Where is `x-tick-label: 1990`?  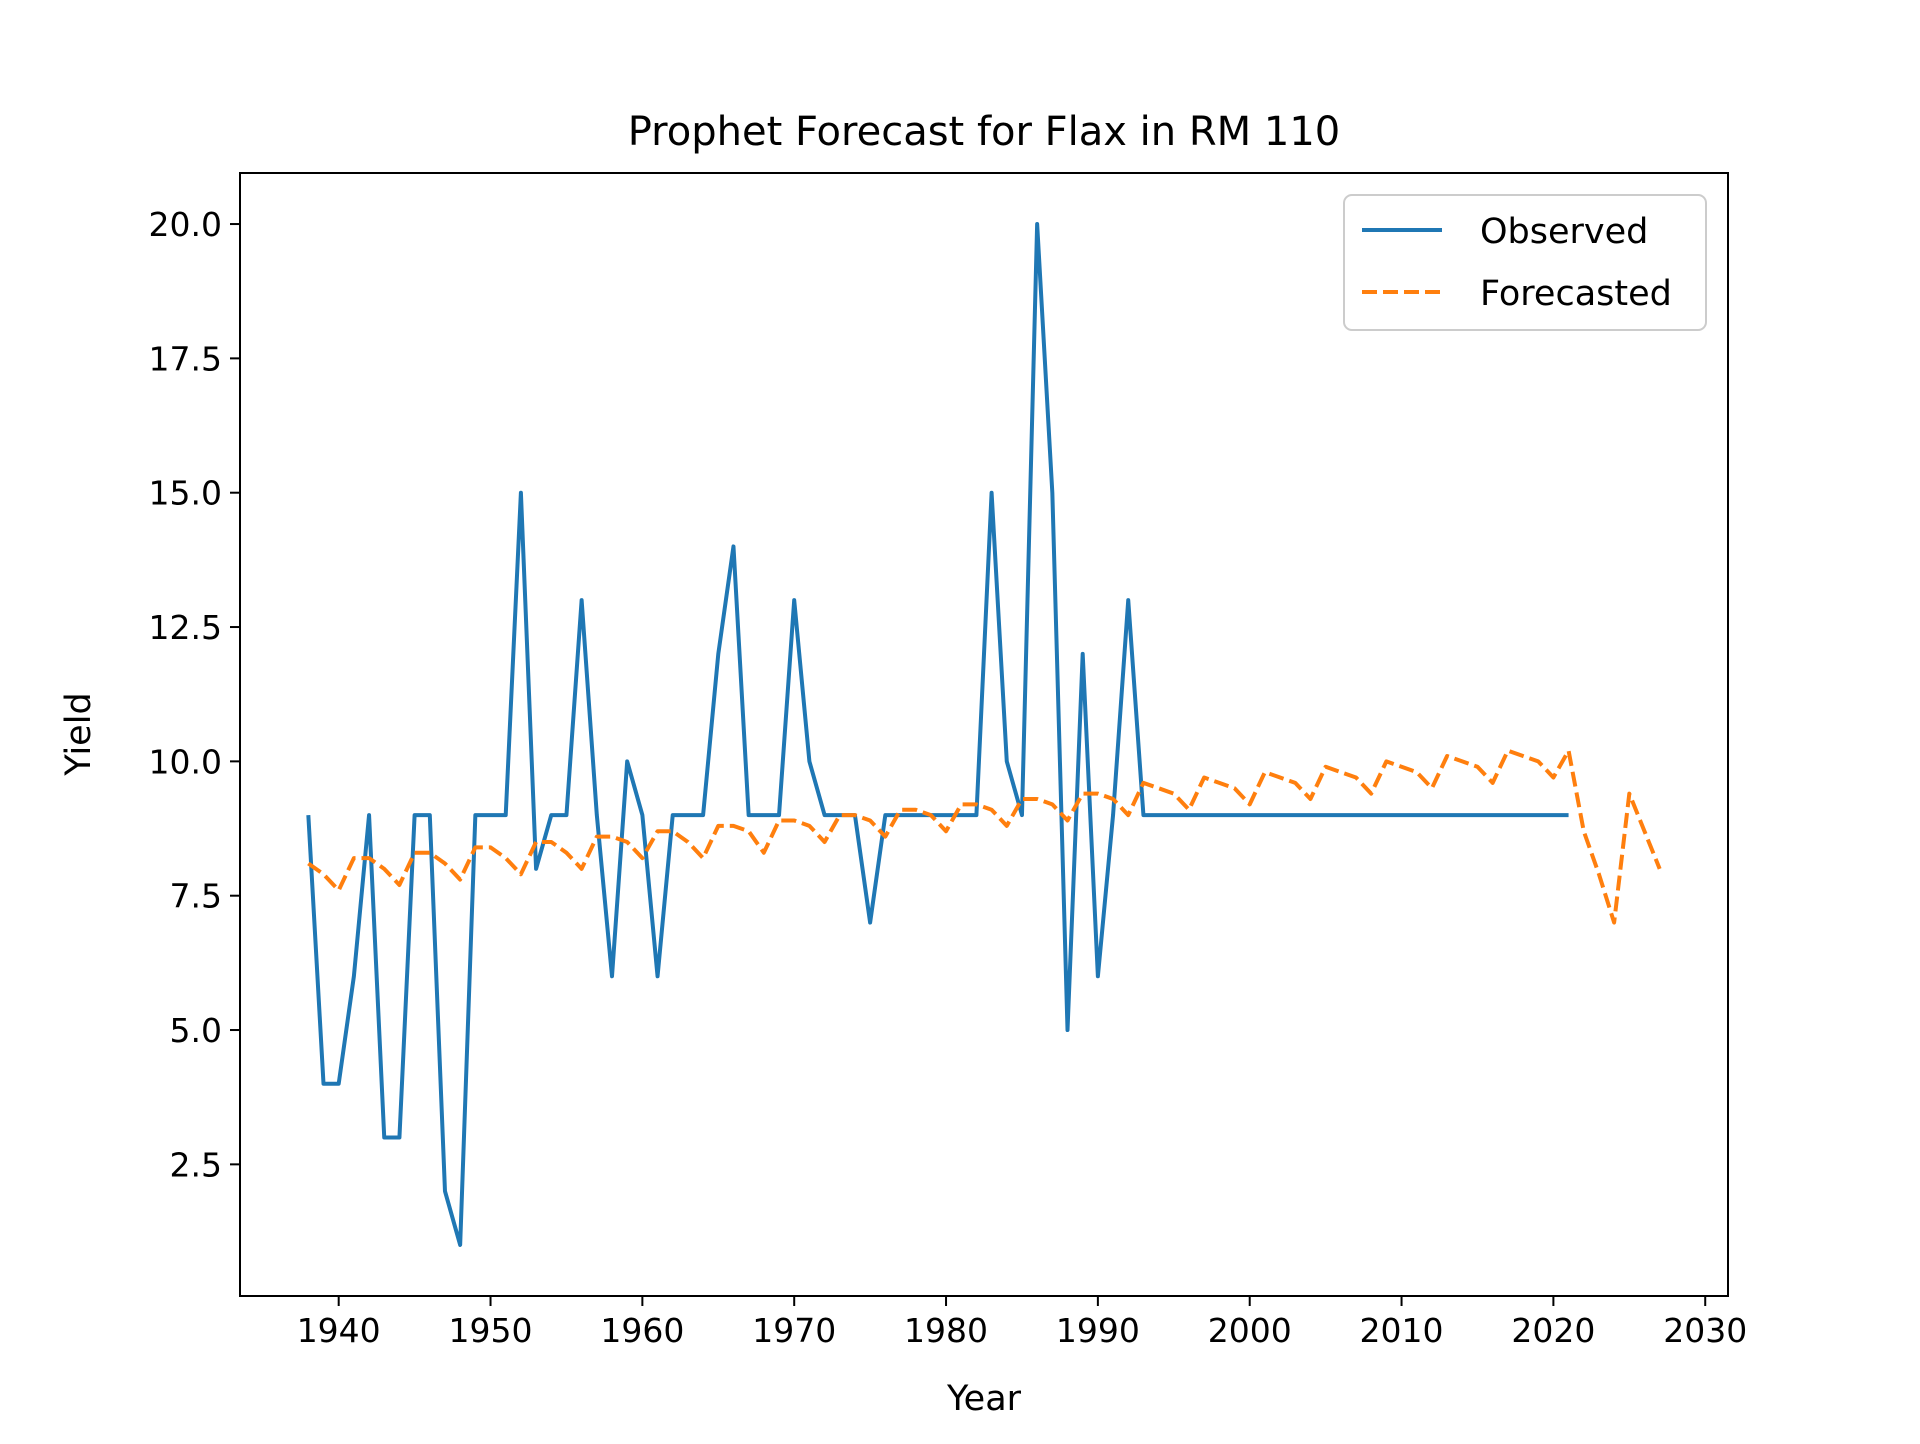 x-tick-label: 1990 is located at coordinates (1098, 1330).